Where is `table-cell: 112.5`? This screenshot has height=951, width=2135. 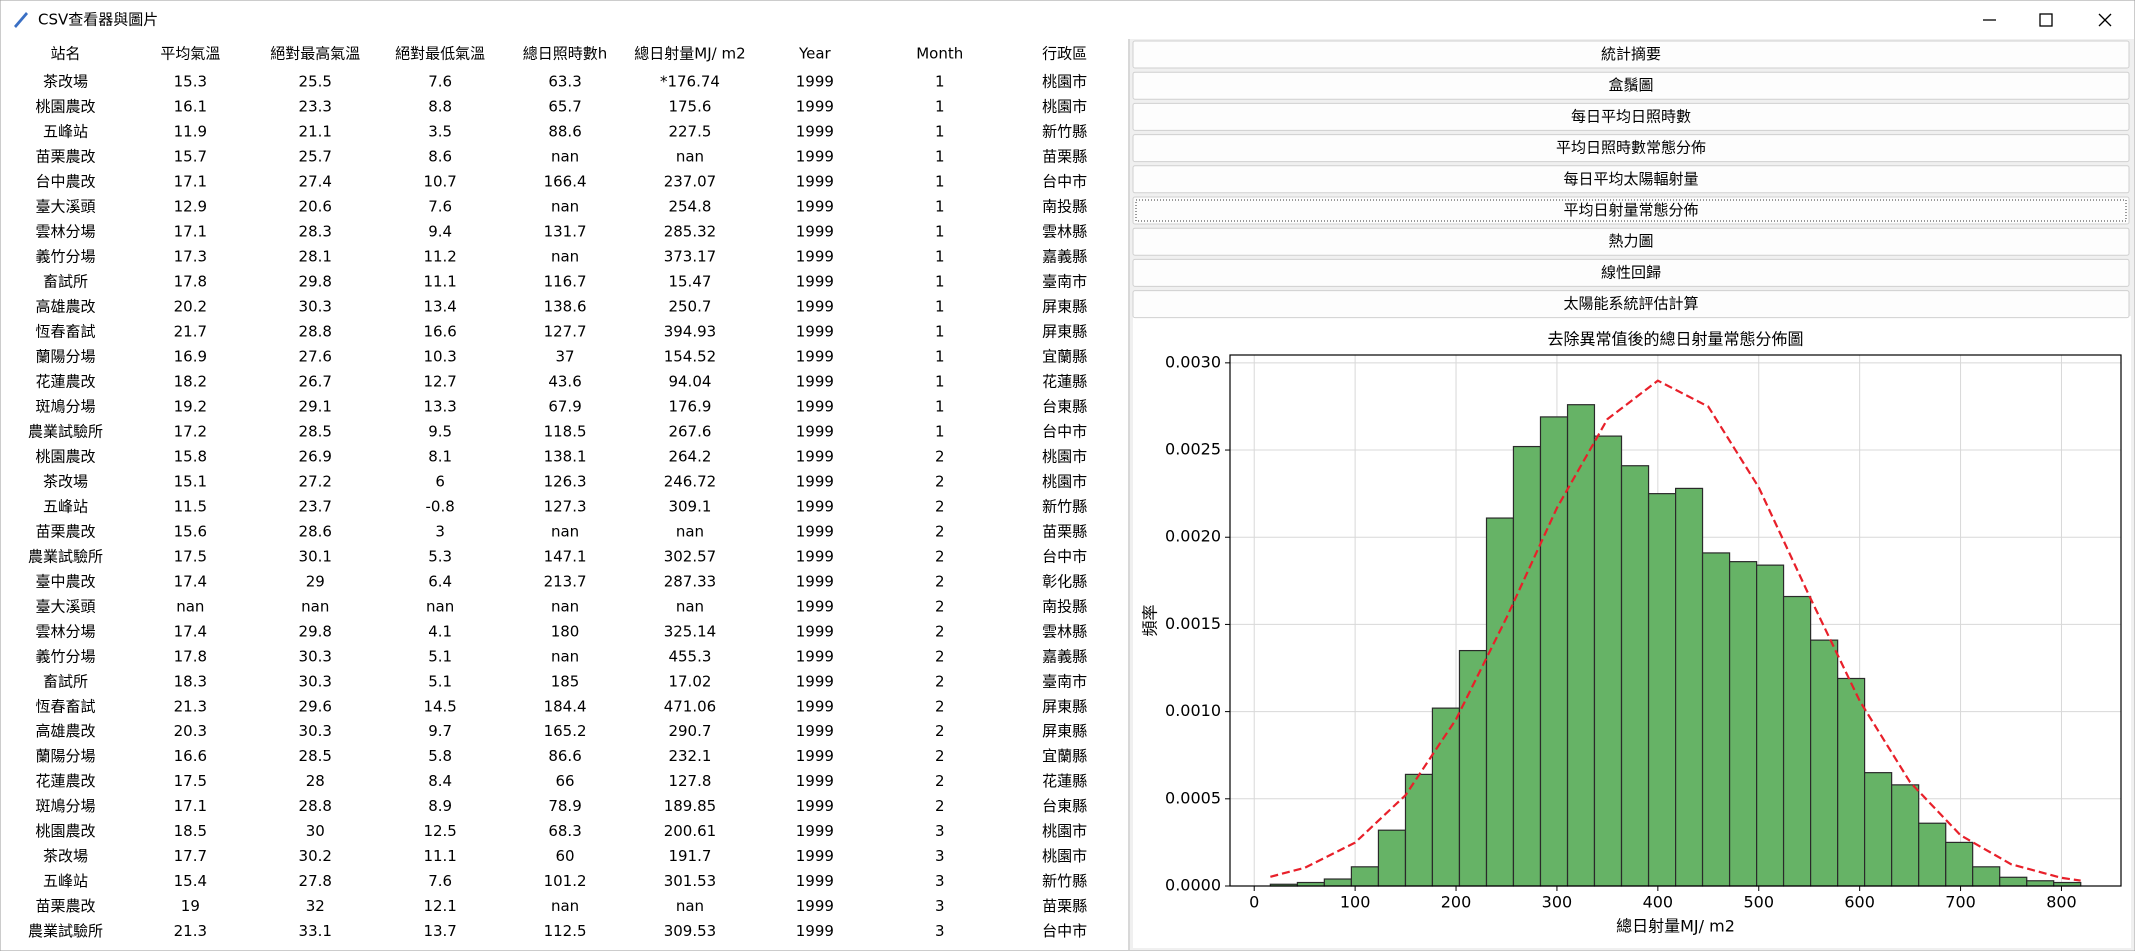
table-cell: 112.5 is located at coordinates (565, 931).